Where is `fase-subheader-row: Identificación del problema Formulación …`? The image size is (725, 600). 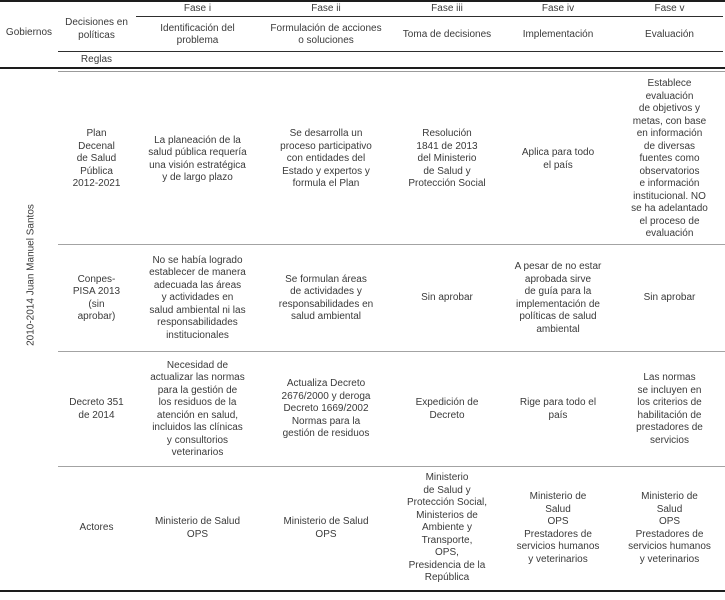 fase-subheader-row: Identificación del problema Formulación … is located at coordinates (430, 35).